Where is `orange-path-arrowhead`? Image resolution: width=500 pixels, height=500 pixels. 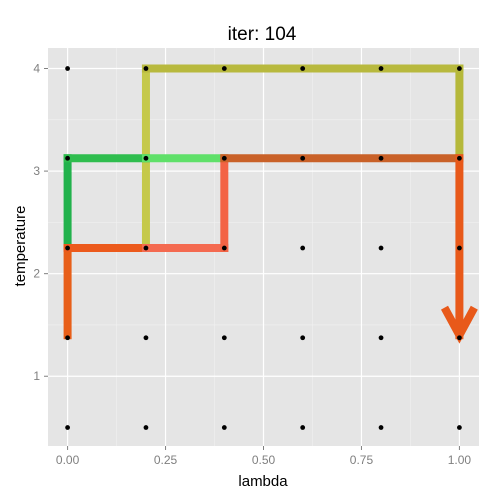
orange-path-arrowhead is located at coordinates (459, 324).